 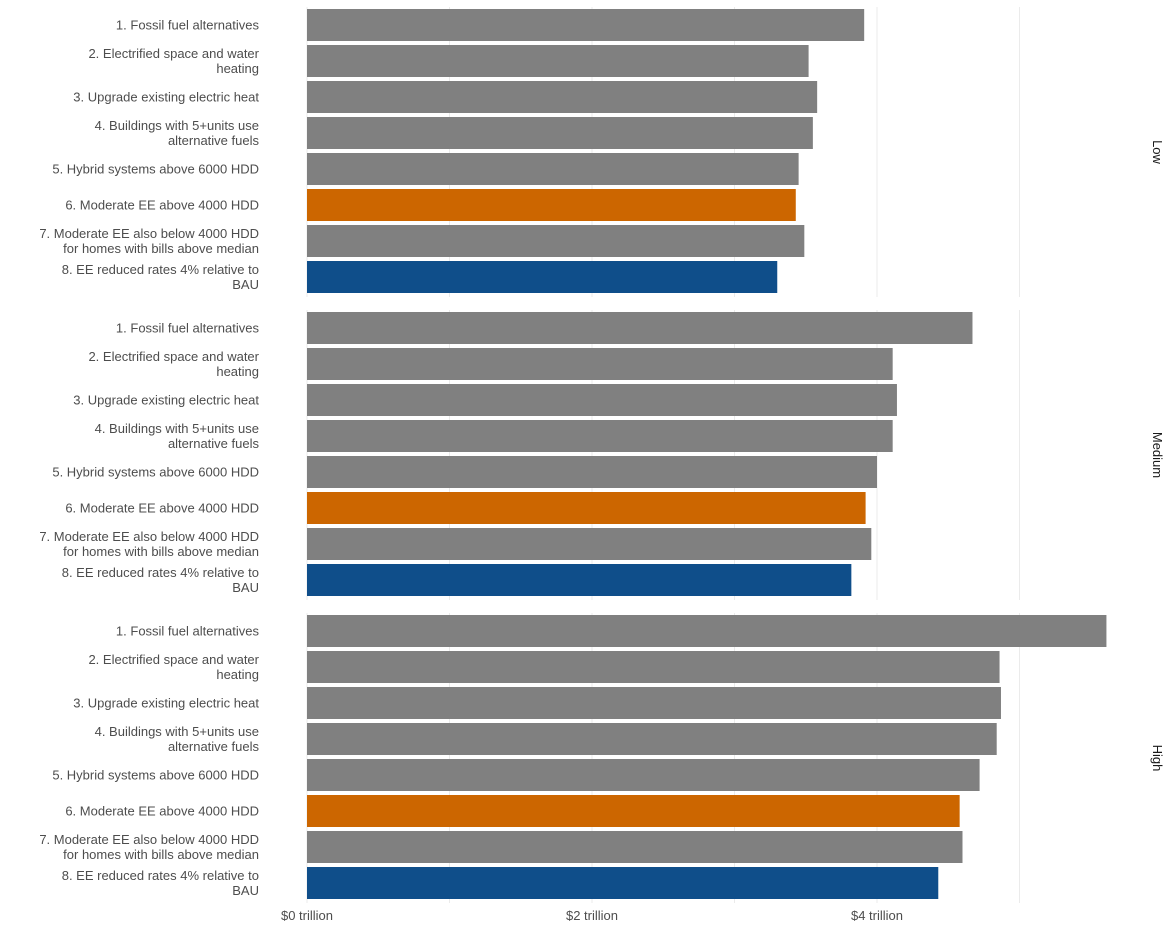 I want to click on x-tick-label: $0 trillion, so click(x=307, y=915).